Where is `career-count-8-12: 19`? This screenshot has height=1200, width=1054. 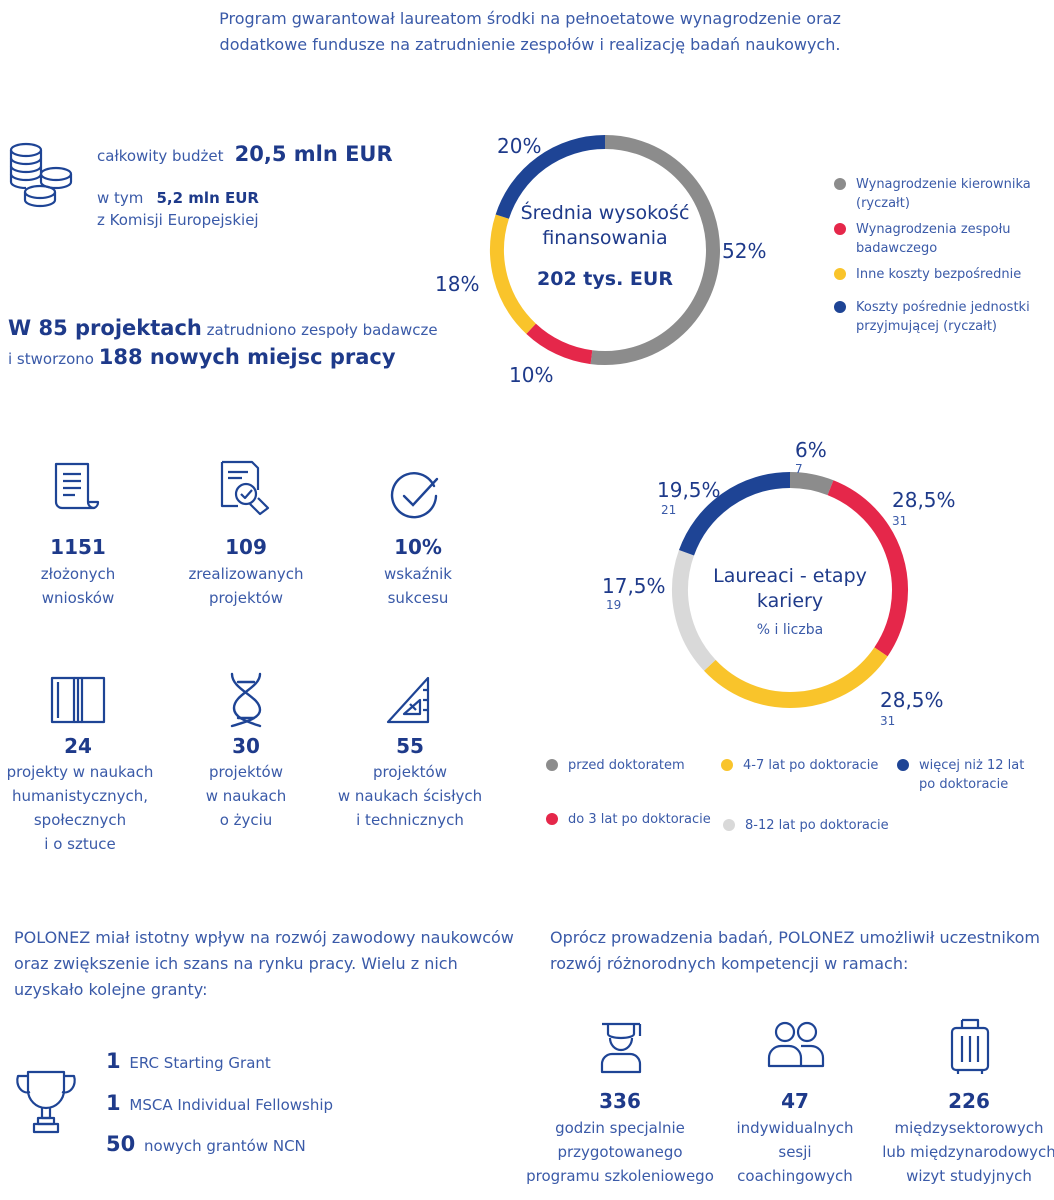
career-count-8-12: 19 is located at coordinates (614, 605).